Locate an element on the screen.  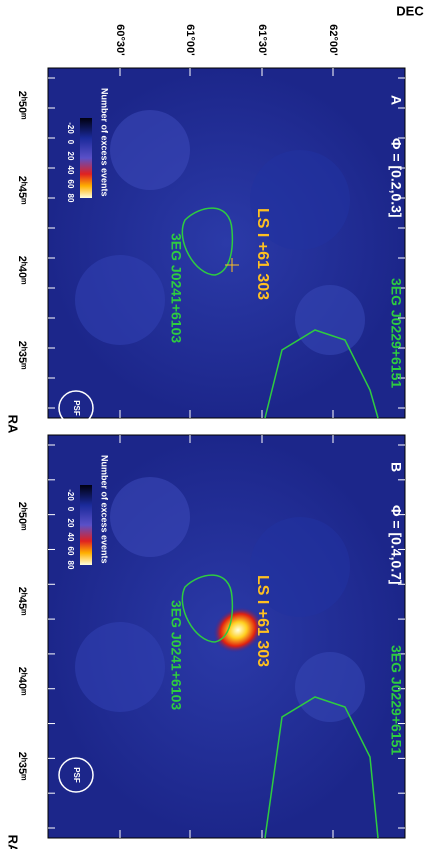
phase-label: Φ = [0.4,0.7] is located at coordinates (396, 545).